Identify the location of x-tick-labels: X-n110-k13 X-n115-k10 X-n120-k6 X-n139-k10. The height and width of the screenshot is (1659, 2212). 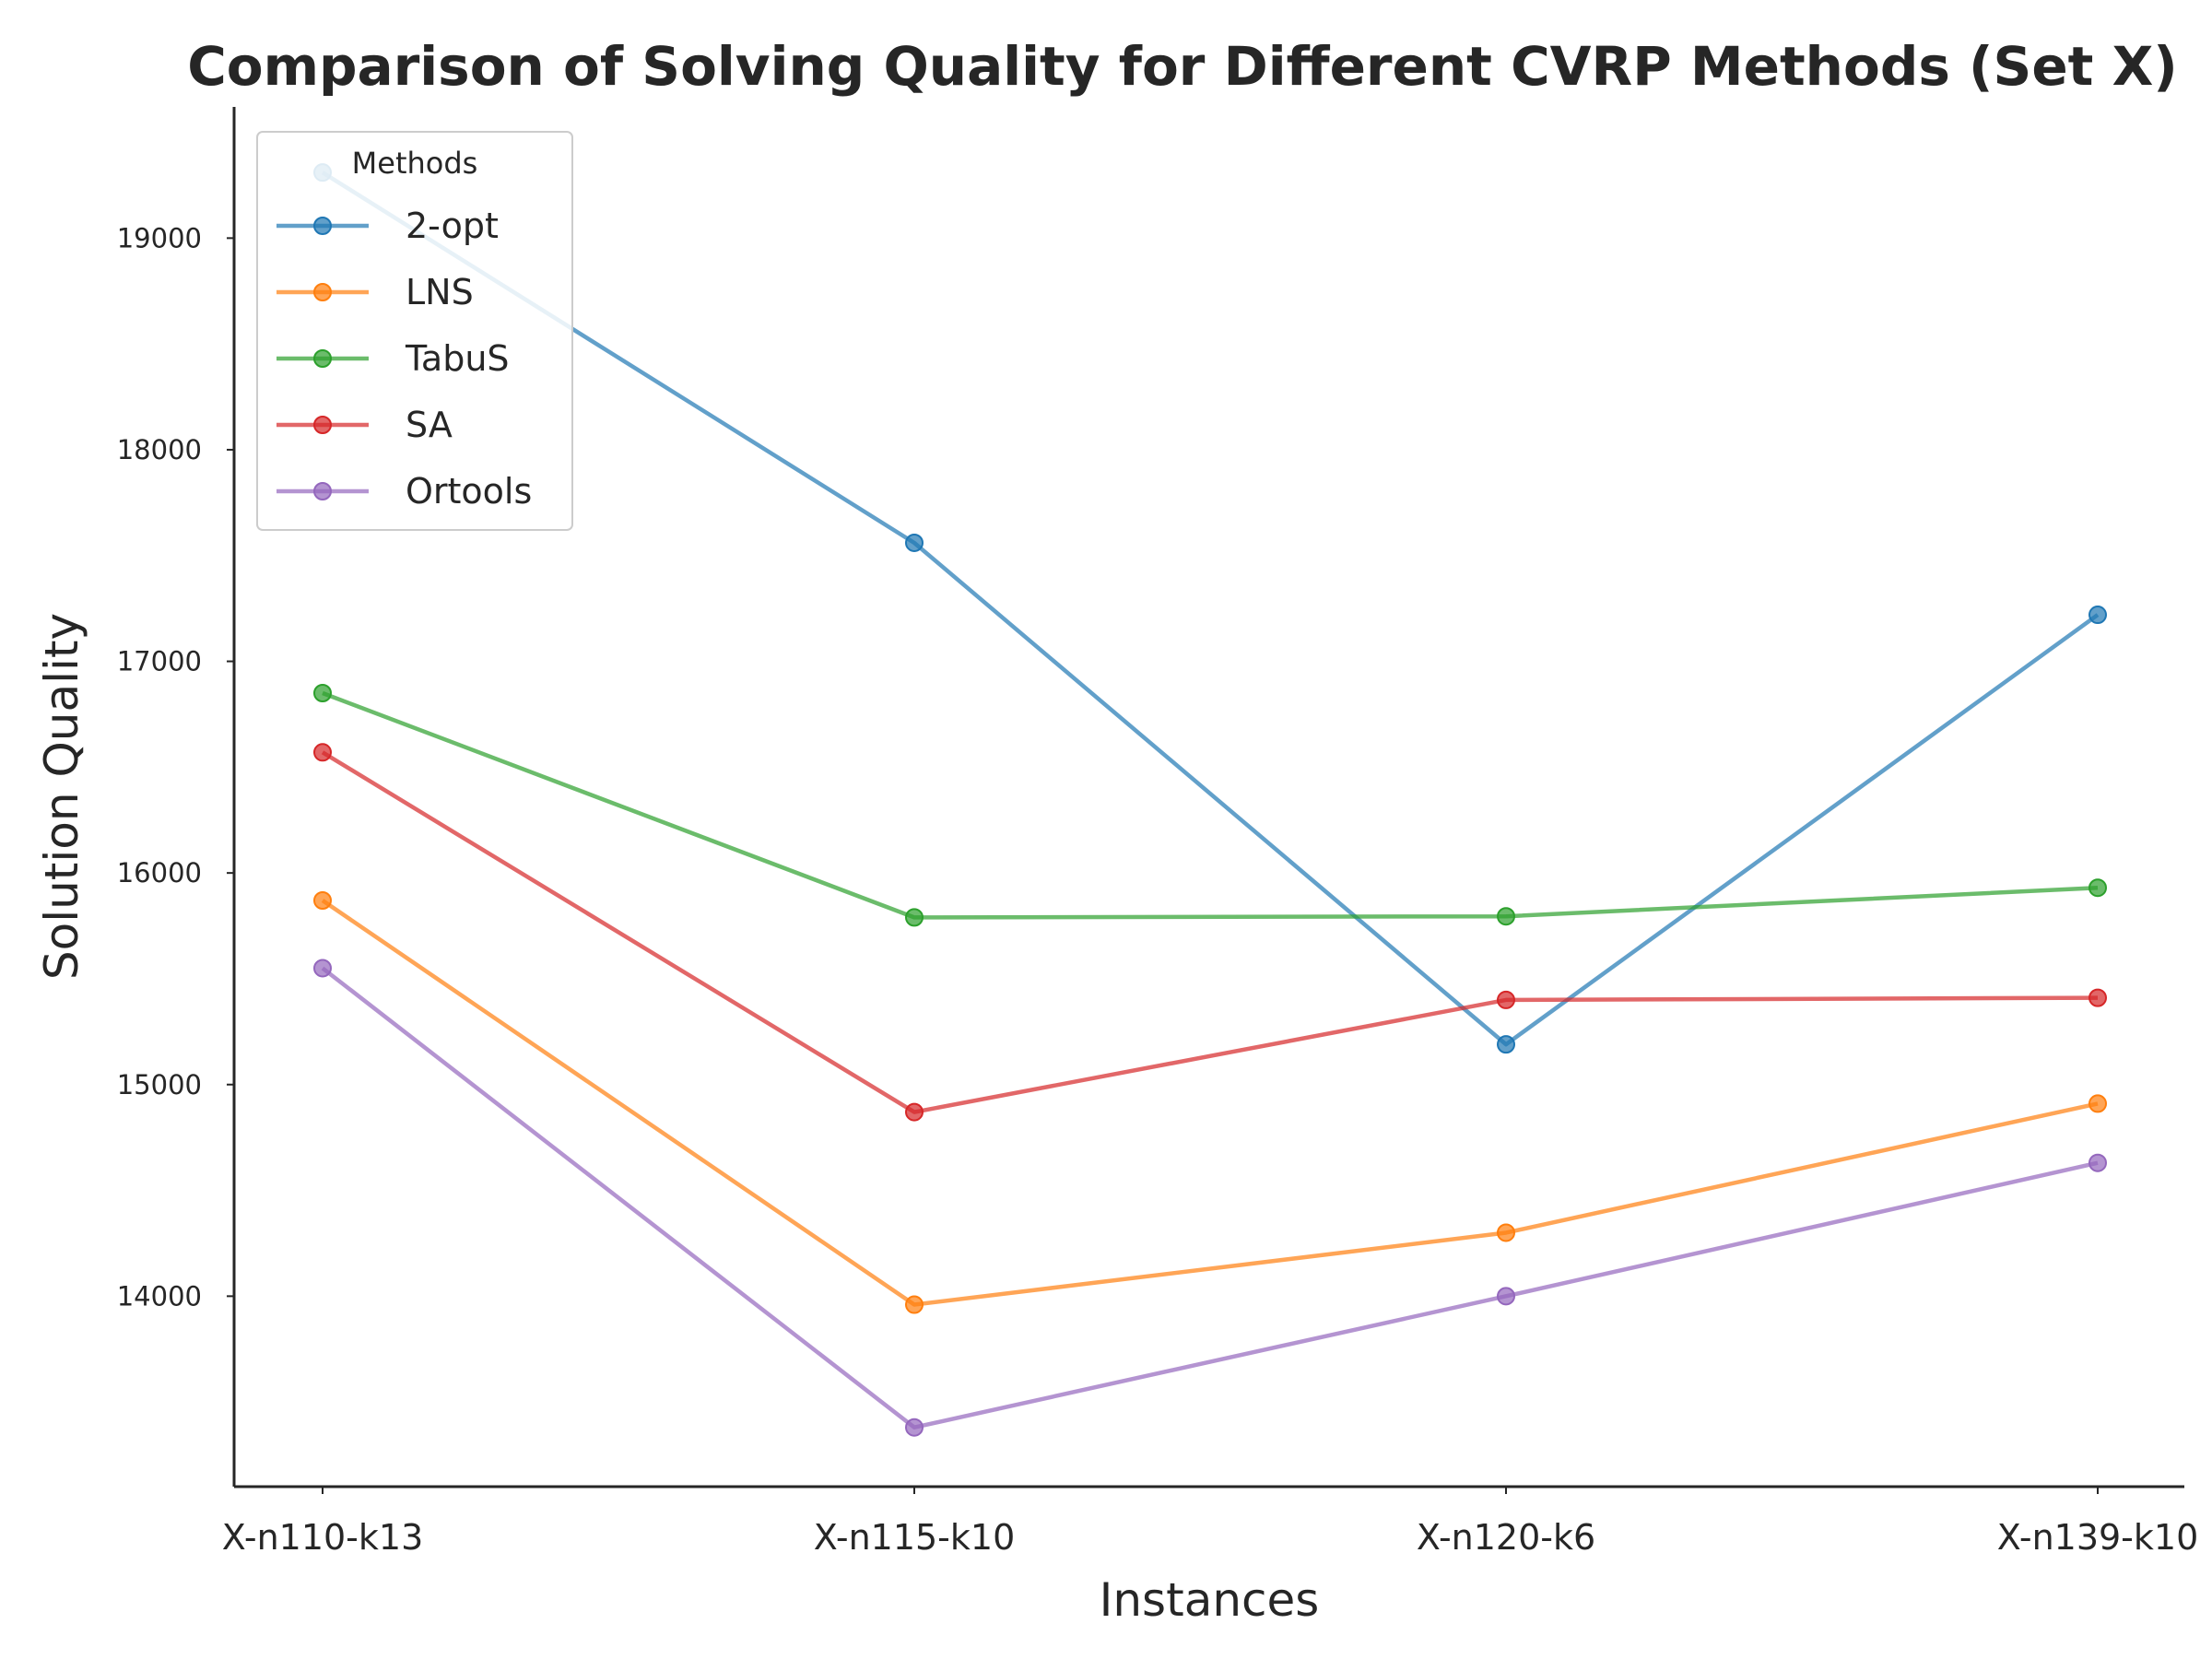
(1210, 1522).